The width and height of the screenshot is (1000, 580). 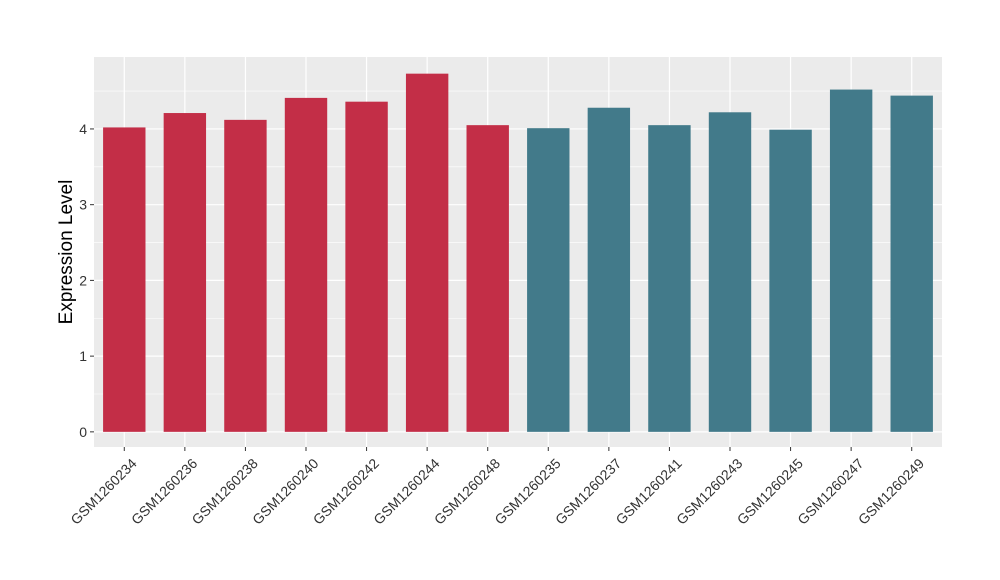 I want to click on y-axis: 0 1 2 3 4, so click(x=86, y=280).